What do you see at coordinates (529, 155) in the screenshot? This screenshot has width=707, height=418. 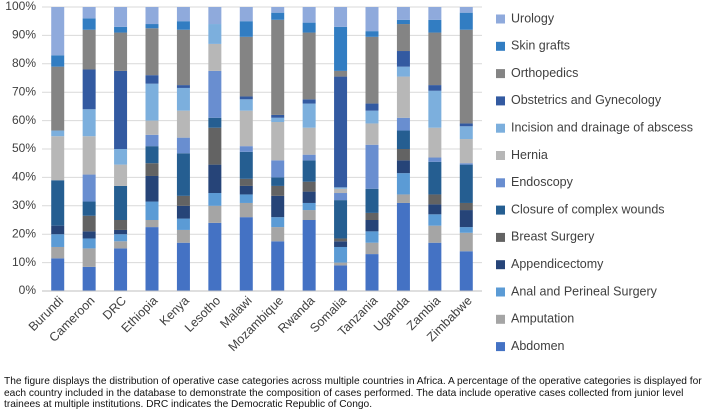 I see `legend-label: Hernia` at bounding box center [529, 155].